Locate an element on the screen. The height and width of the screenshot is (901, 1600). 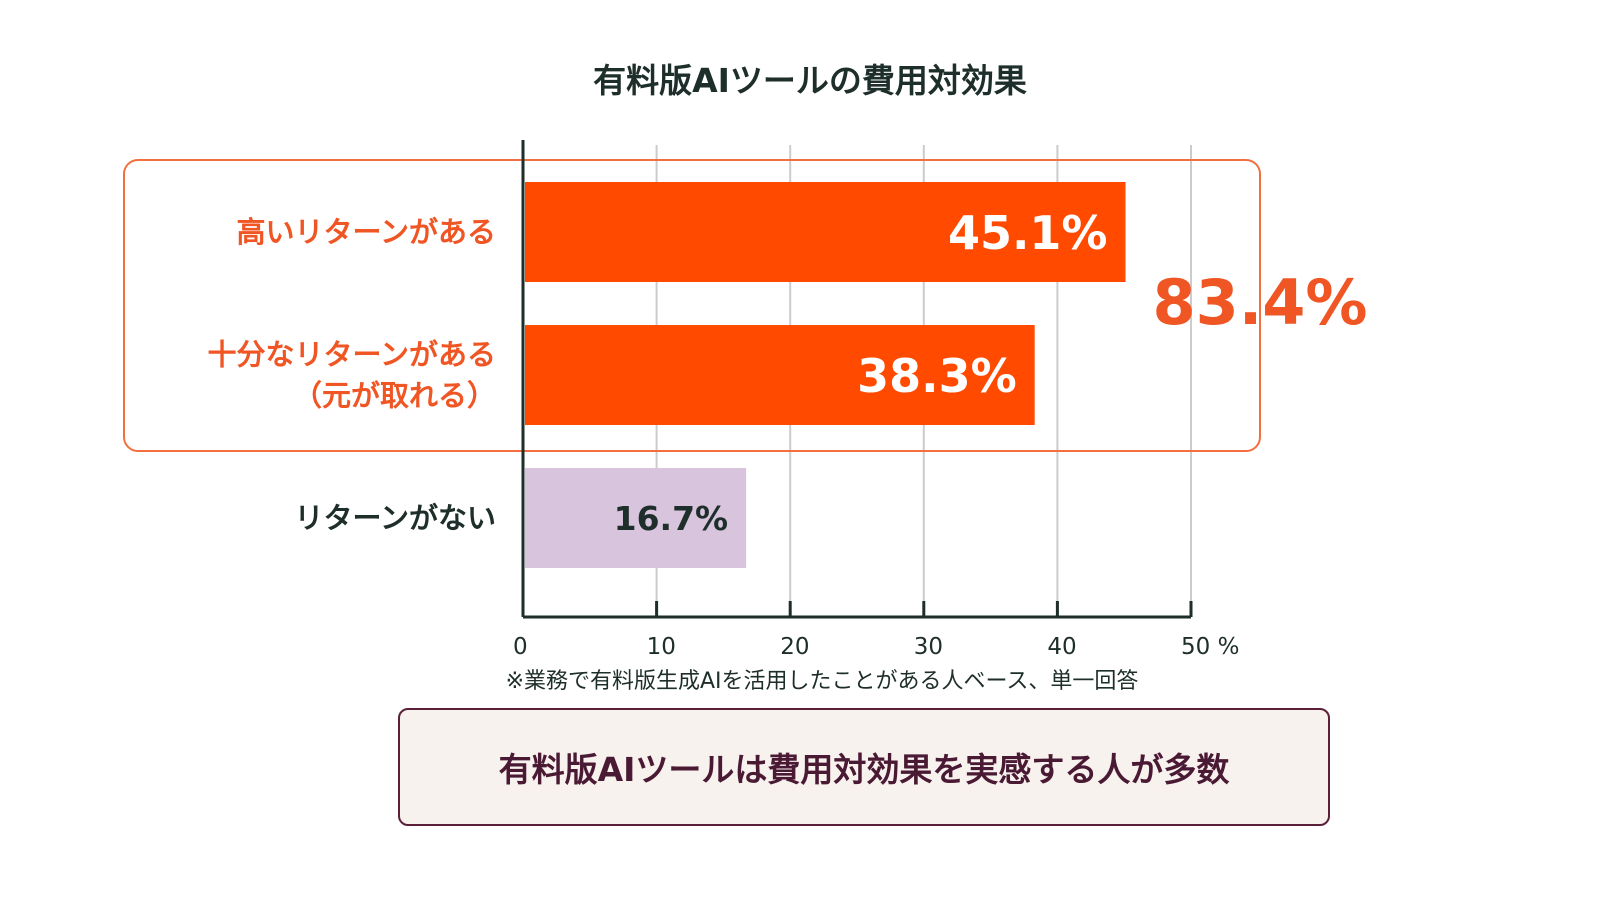
category-label-0: 高いリターンがある is located at coordinates (366, 232).